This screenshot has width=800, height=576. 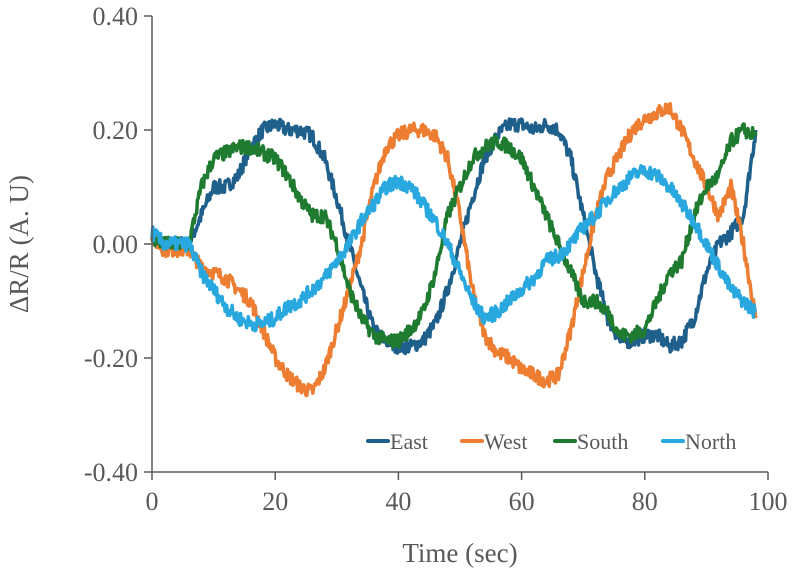 What do you see at coordinates (111, 472) in the screenshot?
I see `y-tick-label: -0.40` at bounding box center [111, 472].